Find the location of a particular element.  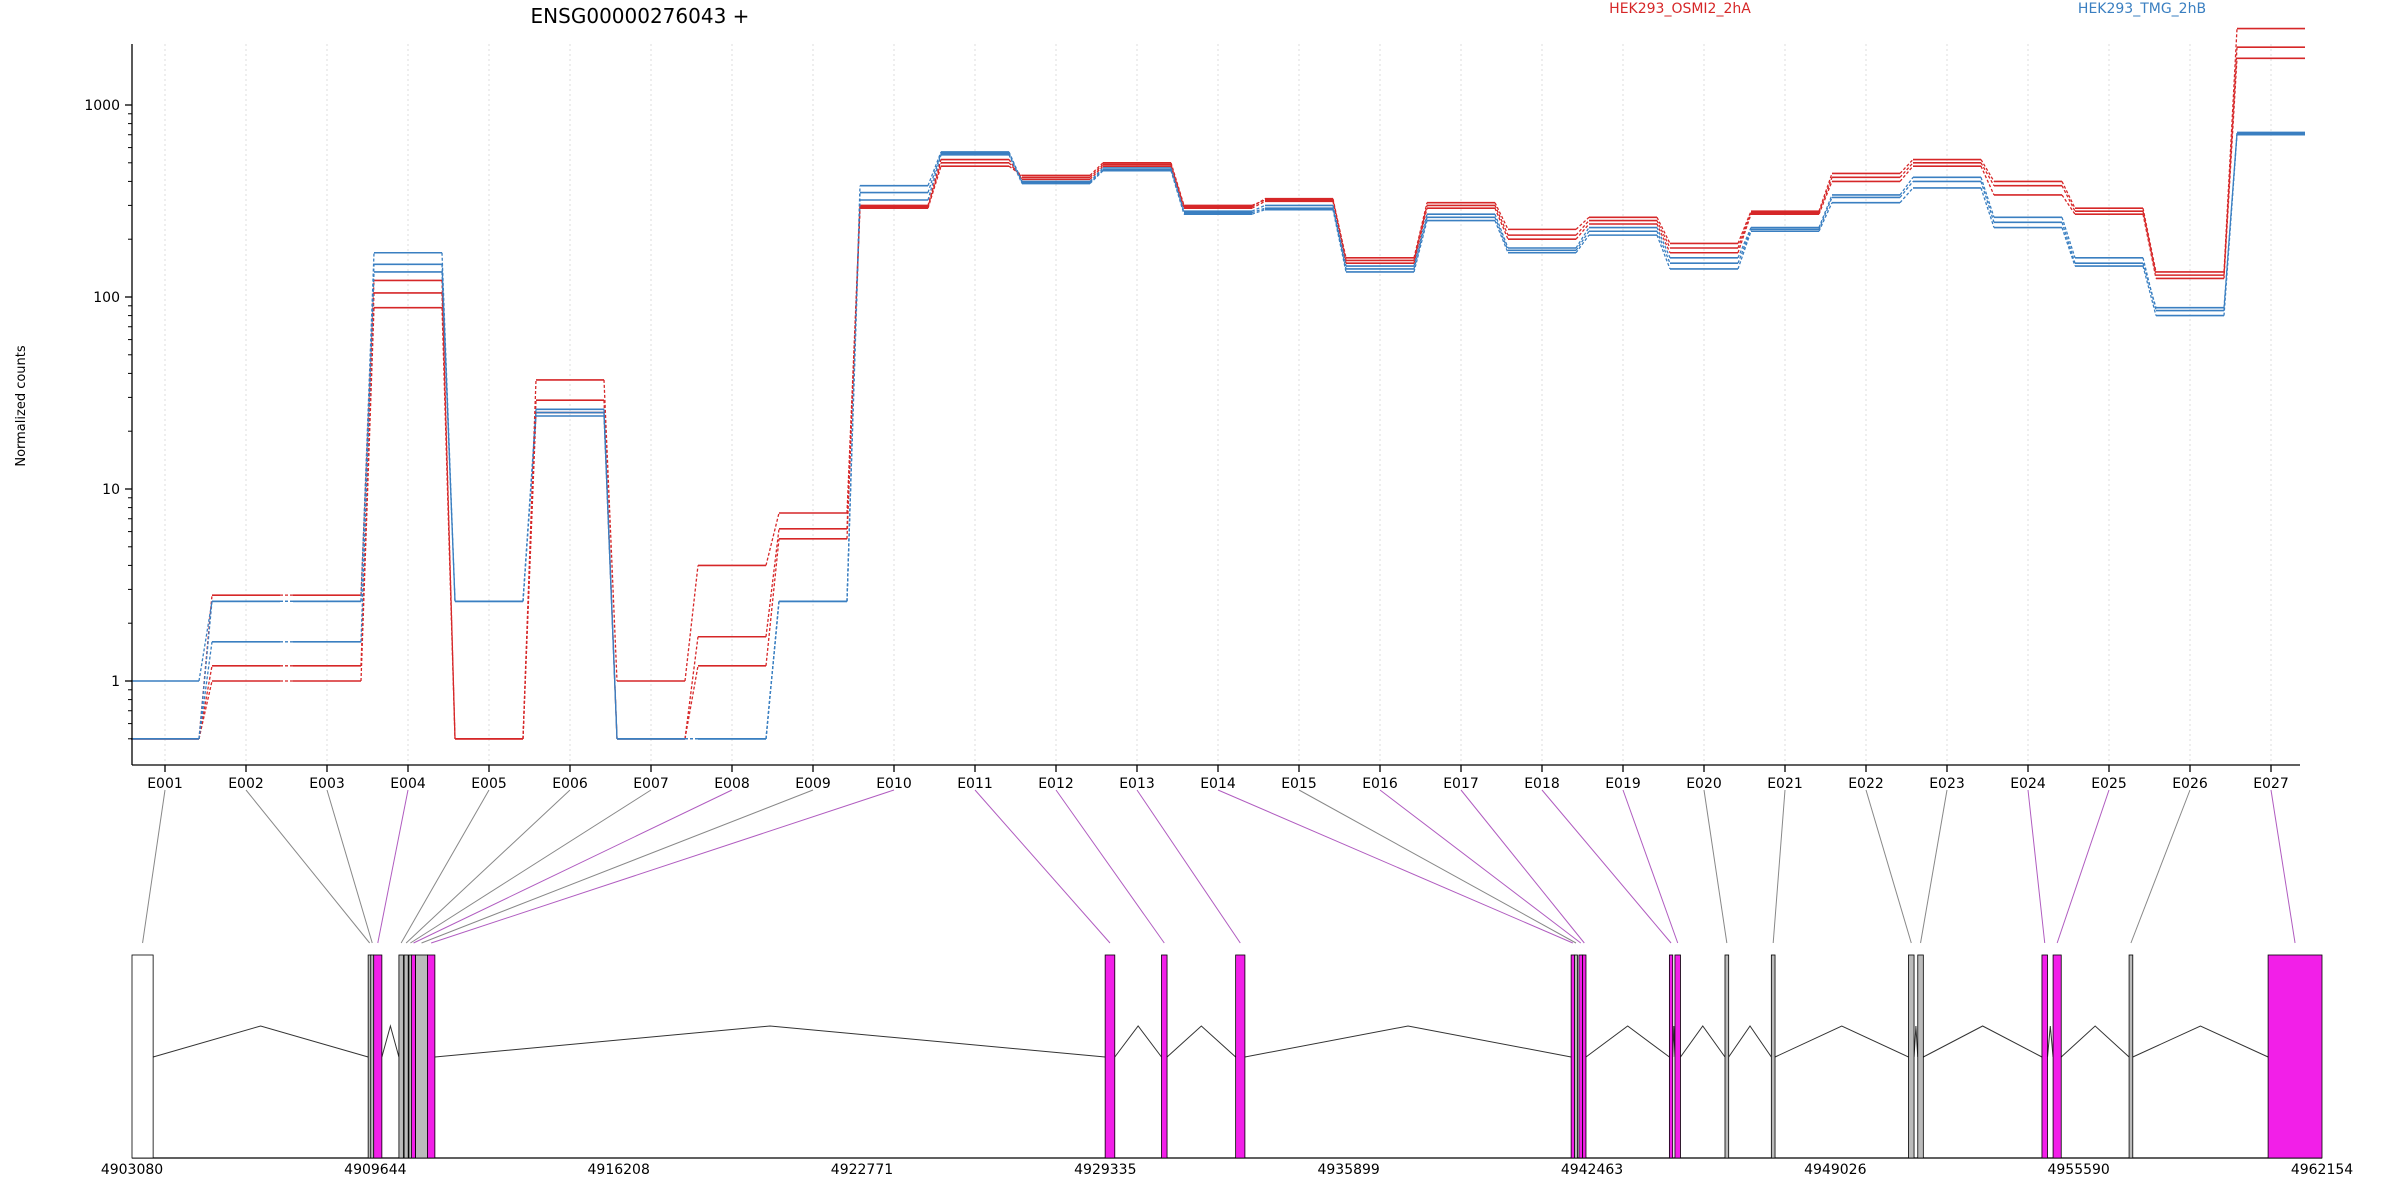

exon-e022 is located at coordinates (1911, 1056).